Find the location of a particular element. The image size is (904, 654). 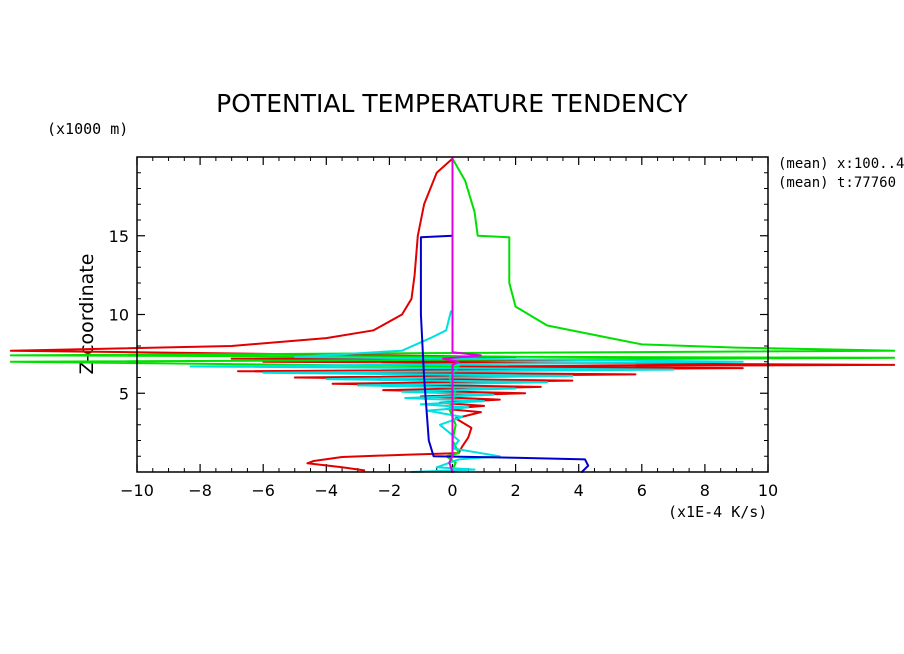

x-tick-label: 2 is located at coordinates (516, 490).